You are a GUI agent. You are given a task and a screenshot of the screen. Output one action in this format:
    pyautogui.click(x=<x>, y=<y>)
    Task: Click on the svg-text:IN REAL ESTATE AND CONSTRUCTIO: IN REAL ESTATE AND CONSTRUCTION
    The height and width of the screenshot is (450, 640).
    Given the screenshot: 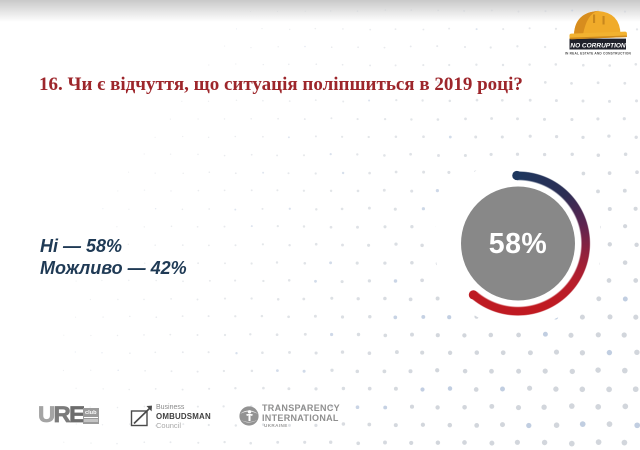 What is the action you would take?
    pyautogui.click(x=598, y=54)
    